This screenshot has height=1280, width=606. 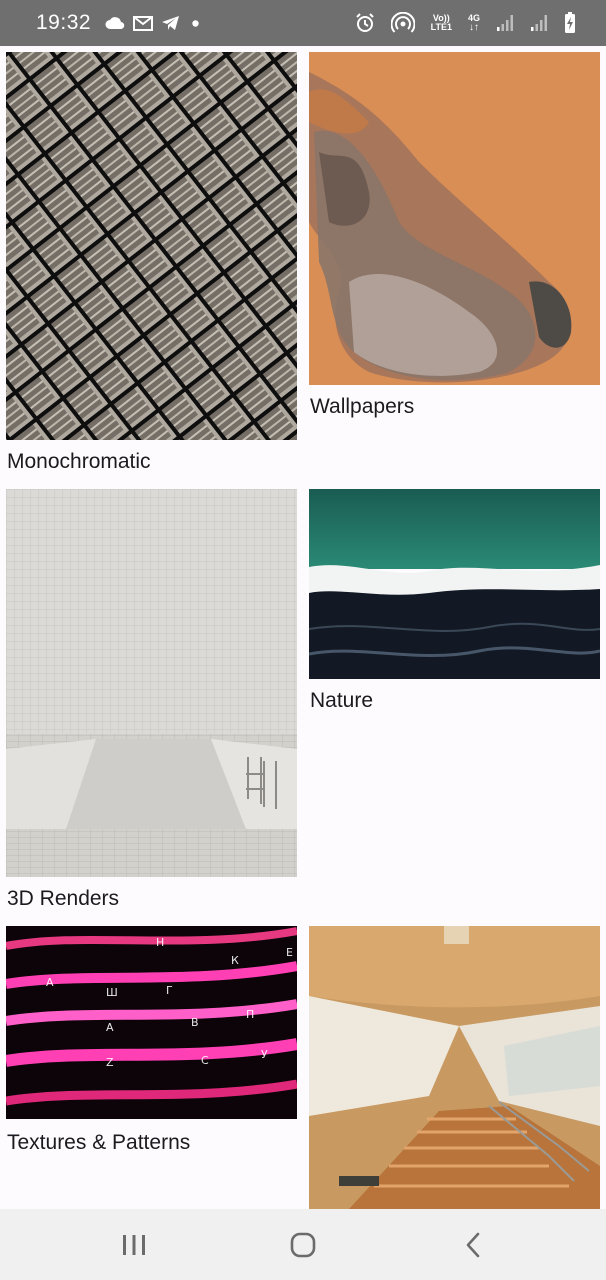 I want to click on home-button, so click(x=303, y=1244).